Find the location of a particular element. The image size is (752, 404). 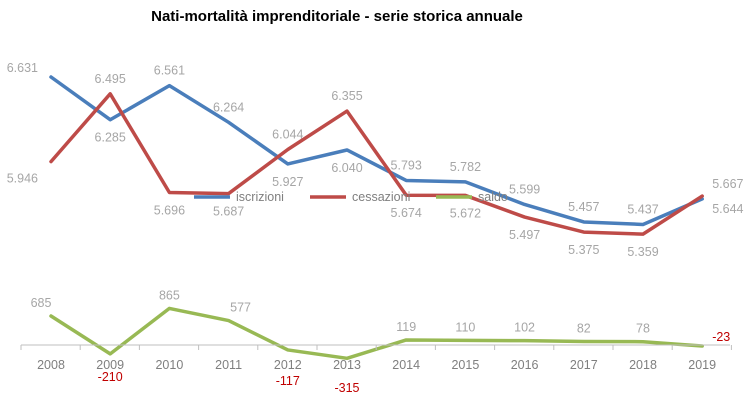

x-tick-label-2014: 2014 is located at coordinates (406, 365).